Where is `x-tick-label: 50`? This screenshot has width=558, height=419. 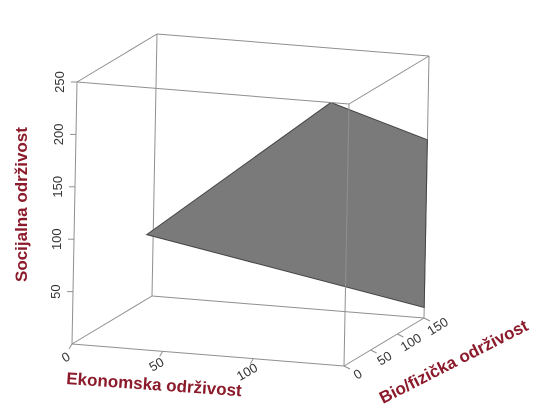 x-tick-label: 50 is located at coordinates (156, 364).